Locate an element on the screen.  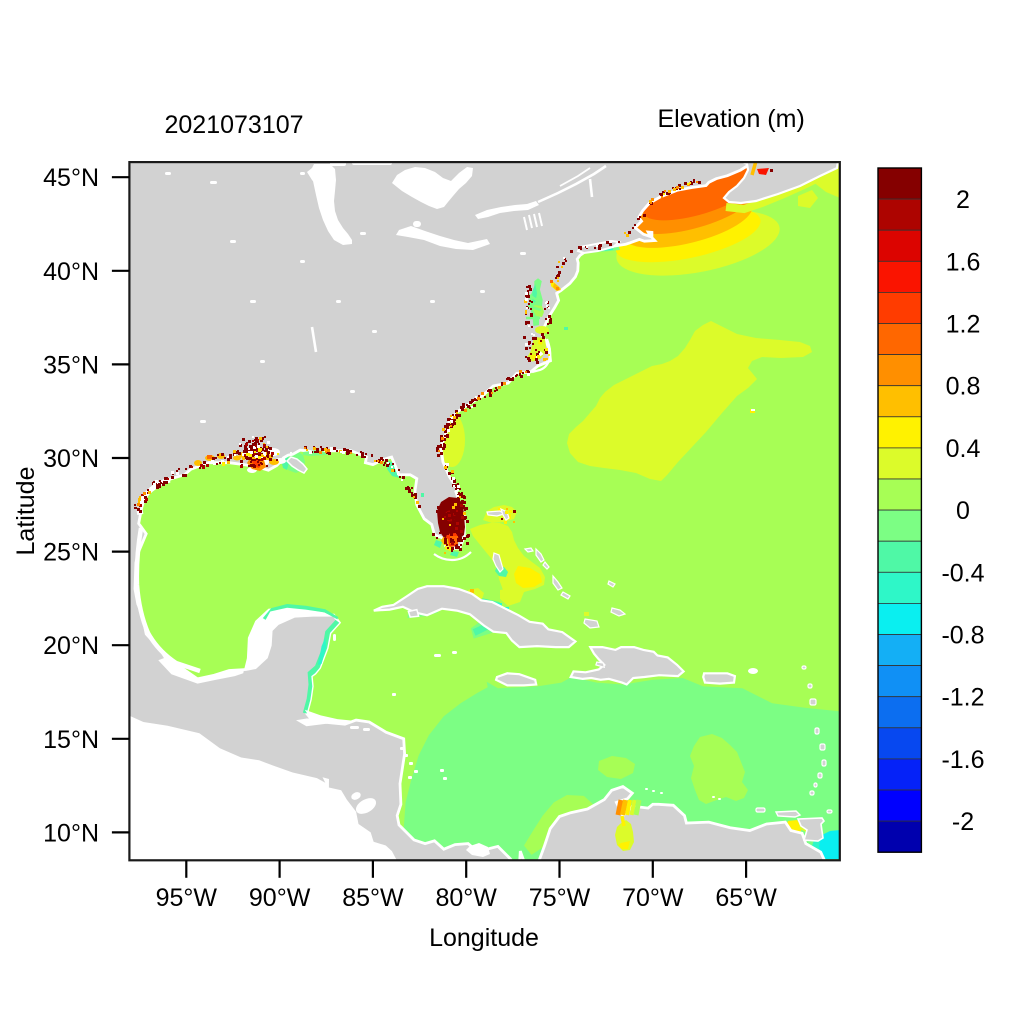
svg-text: 0.8 is located at coordinates (963, 387).